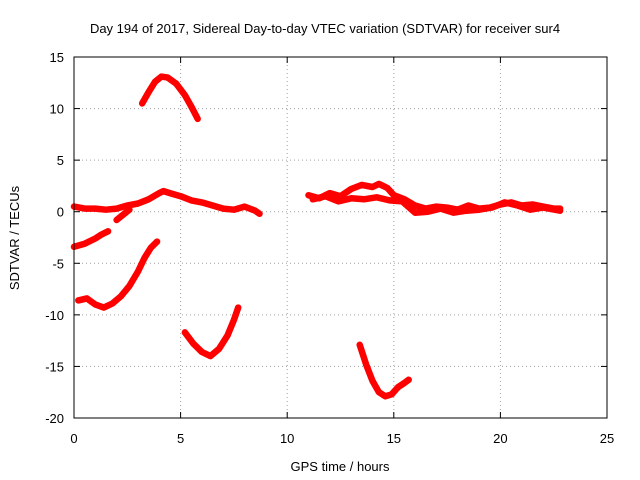 The width and height of the screenshot is (640, 480). I want to click on x-tick-label: 5, so click(180, 438).